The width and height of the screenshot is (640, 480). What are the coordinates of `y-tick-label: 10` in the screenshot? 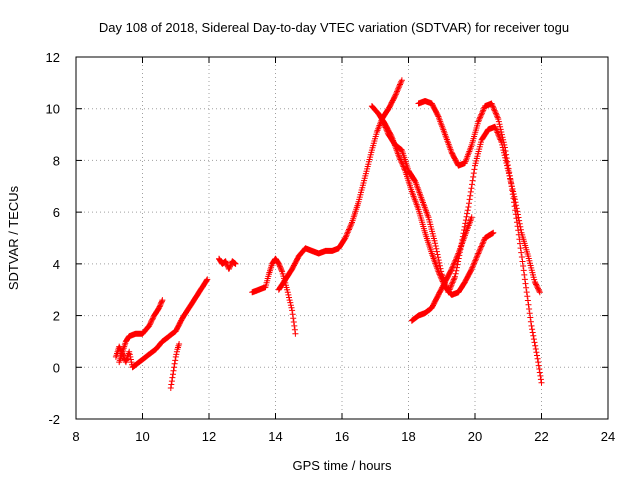 It's located at (53, 109).